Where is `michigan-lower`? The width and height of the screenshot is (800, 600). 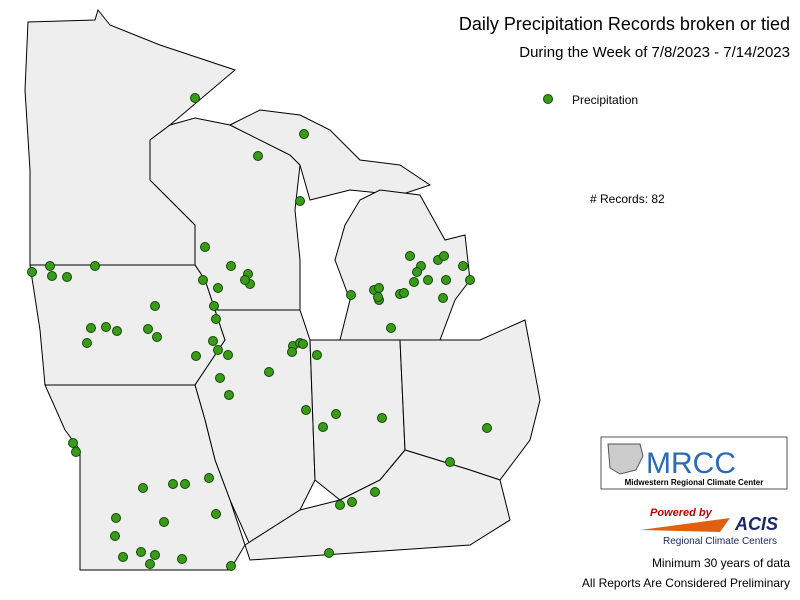
michigan-lower is located at coordinates (402, 265).